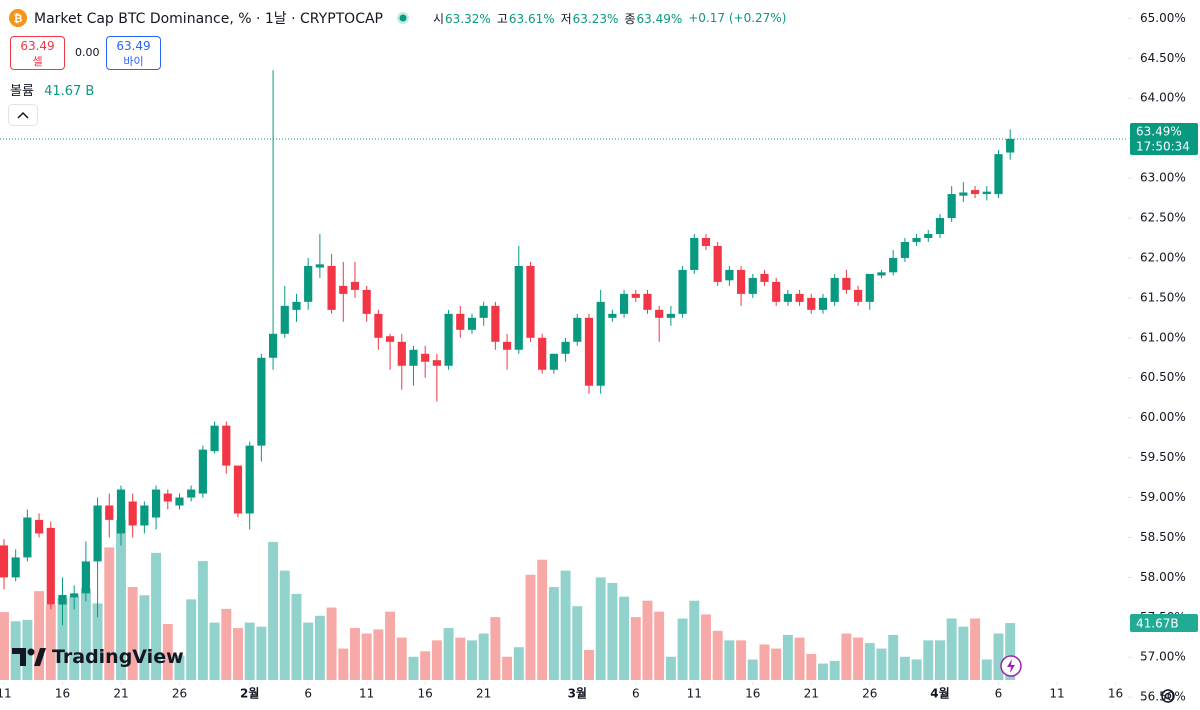  What do you see at coordinates (502, 18) in the screenshot?
I see `ohlc-label: 고` at bounding box center [502, 18].